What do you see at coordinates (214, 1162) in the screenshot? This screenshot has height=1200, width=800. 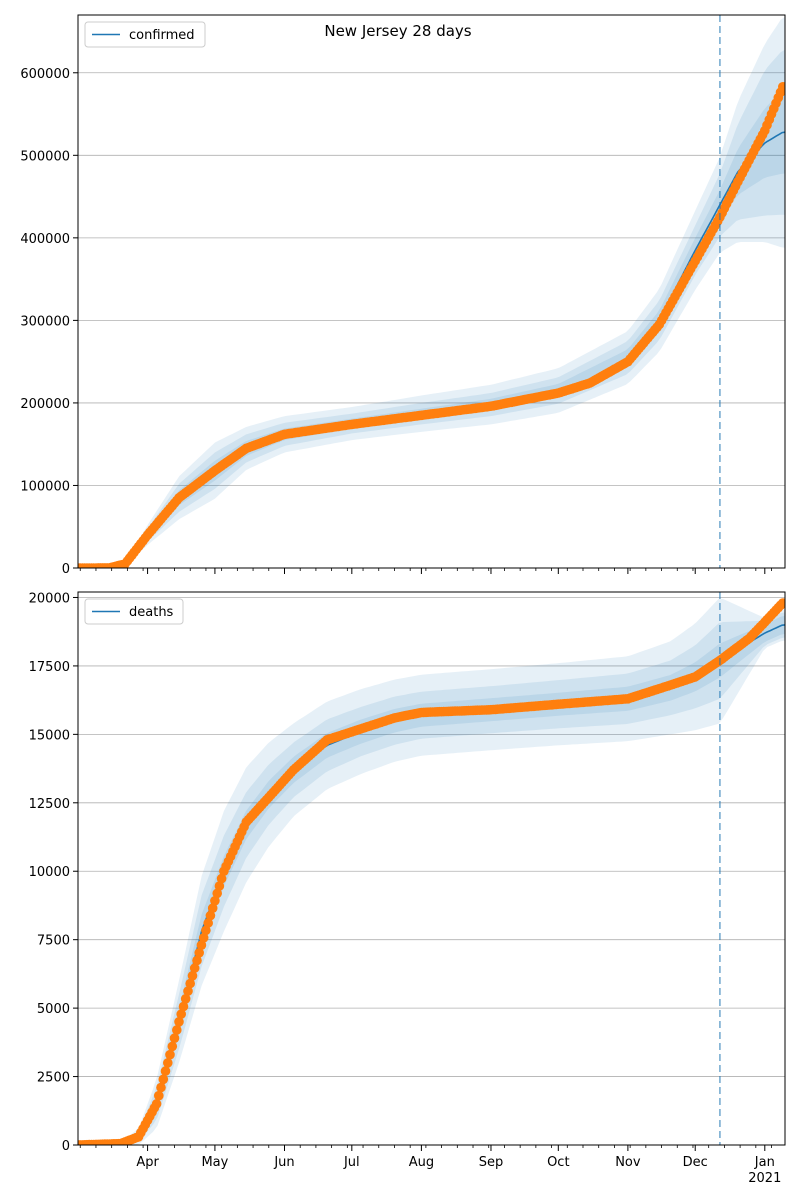 I see `x-tick-label: May` at bounding box center [214, 1162].